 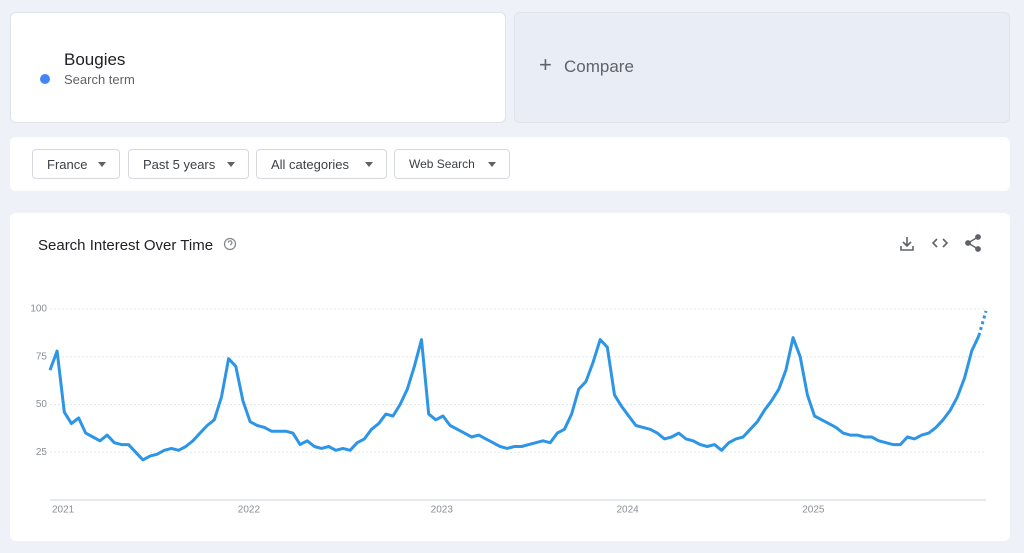 I want to click on x-tick-label: 2024, so click(x=627, y=510).